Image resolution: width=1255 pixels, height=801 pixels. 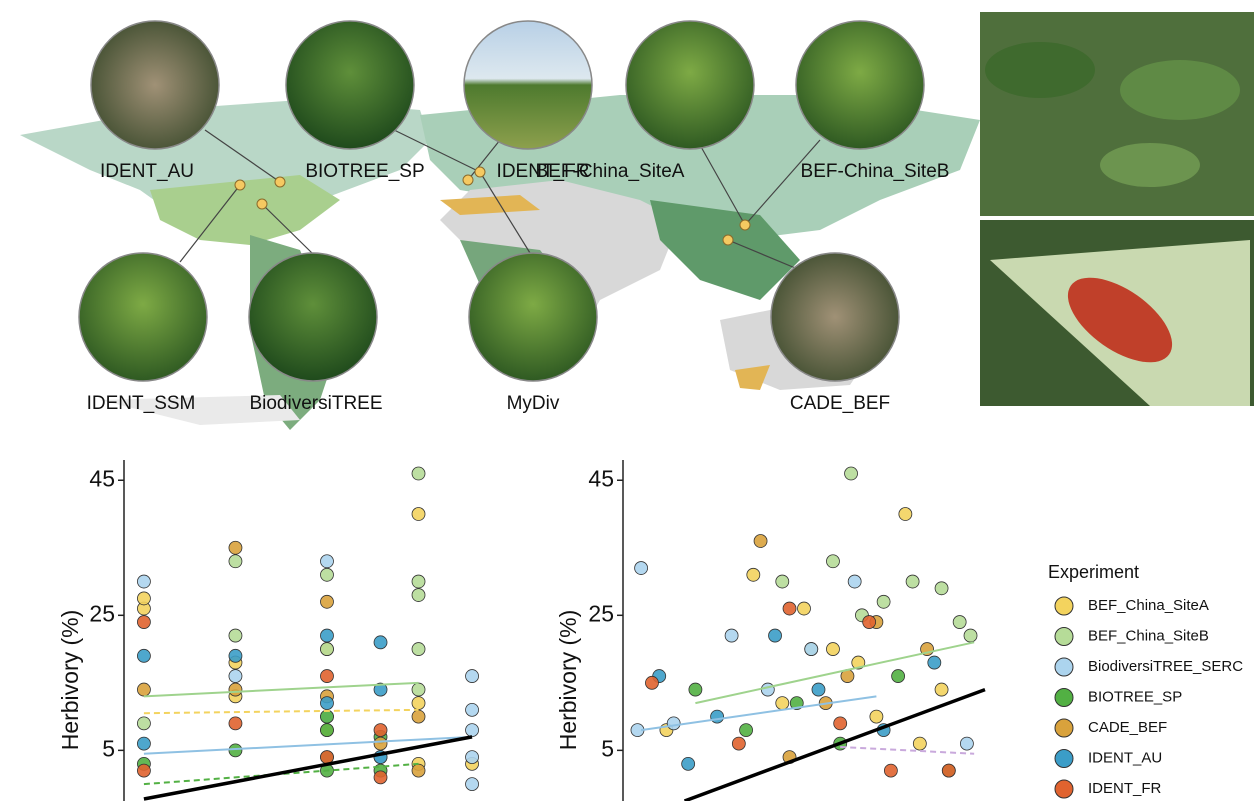 What do you see at coordinates (1165, 666) in the screenshot?
I see `legend-label: BiodiversiTREE_SERC` at bounding box center [1165, 666].